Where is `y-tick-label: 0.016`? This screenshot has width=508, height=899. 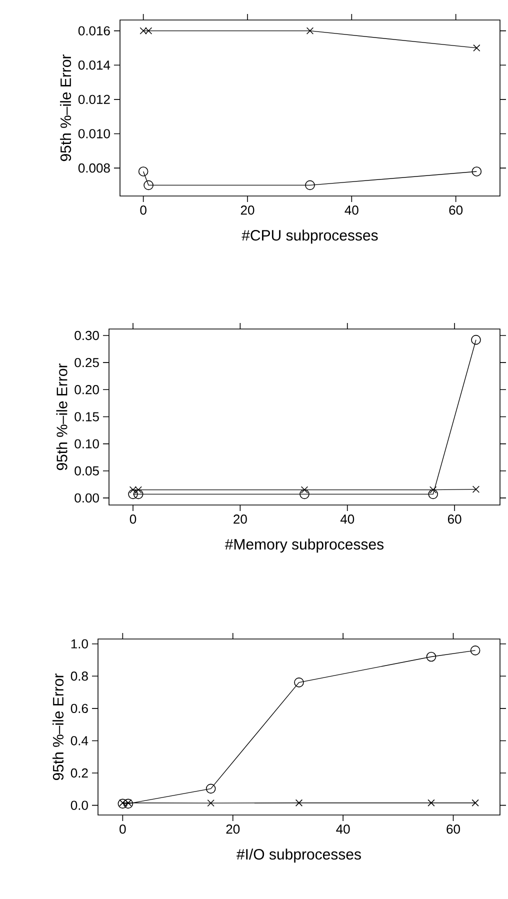 y-tick-label: 0.016 is located at coordinates (94, 31).